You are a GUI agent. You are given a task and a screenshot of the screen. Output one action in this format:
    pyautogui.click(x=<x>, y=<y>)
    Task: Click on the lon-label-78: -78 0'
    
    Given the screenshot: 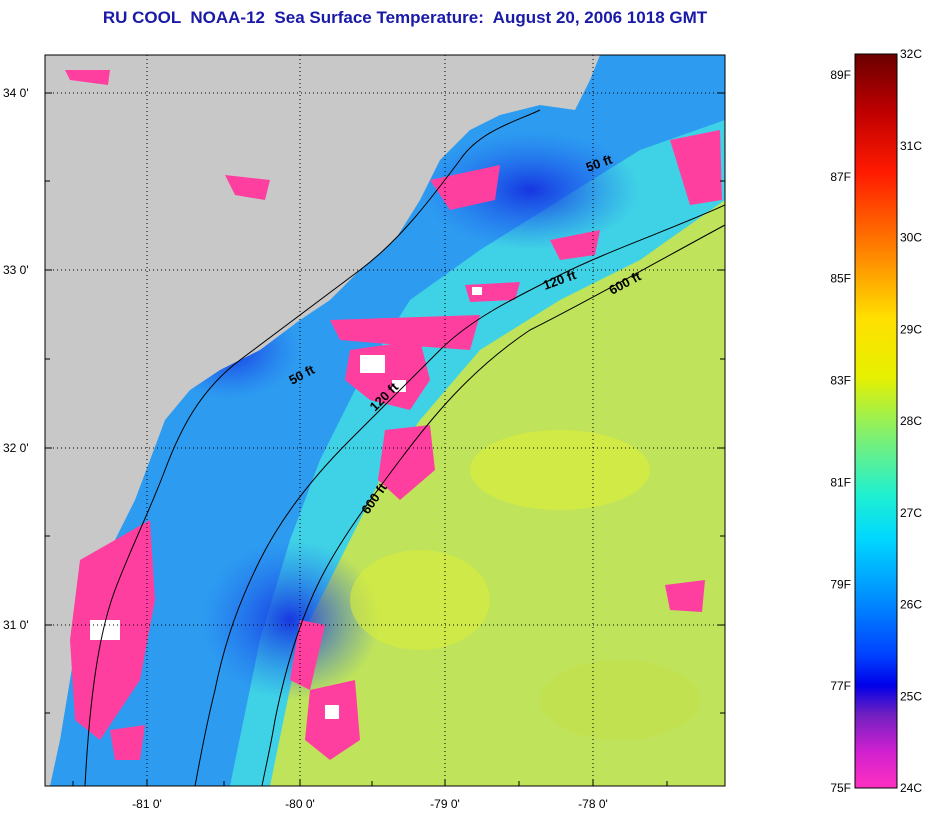 What is the action you would take?
    pyautogui.click(x=593, y=804)
    